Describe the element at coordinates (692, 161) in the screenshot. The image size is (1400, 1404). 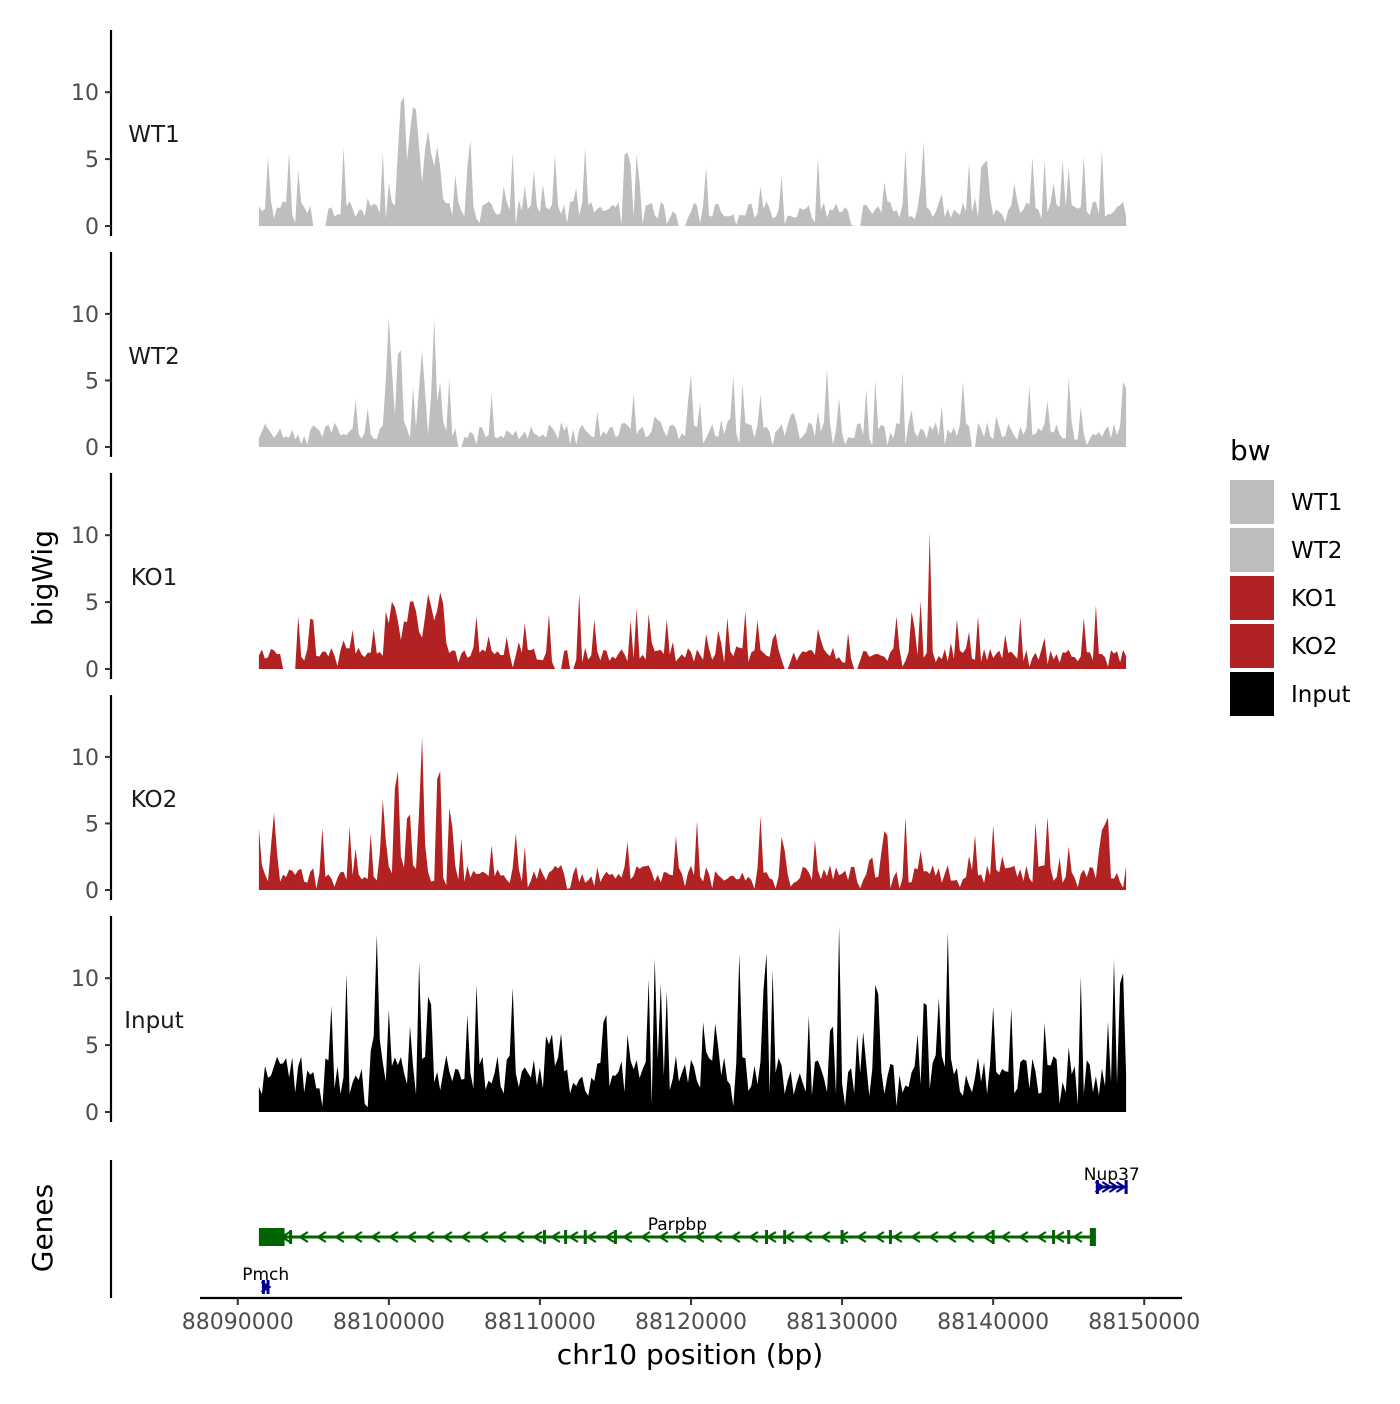
I see `coverage-area-WT1` at that location.